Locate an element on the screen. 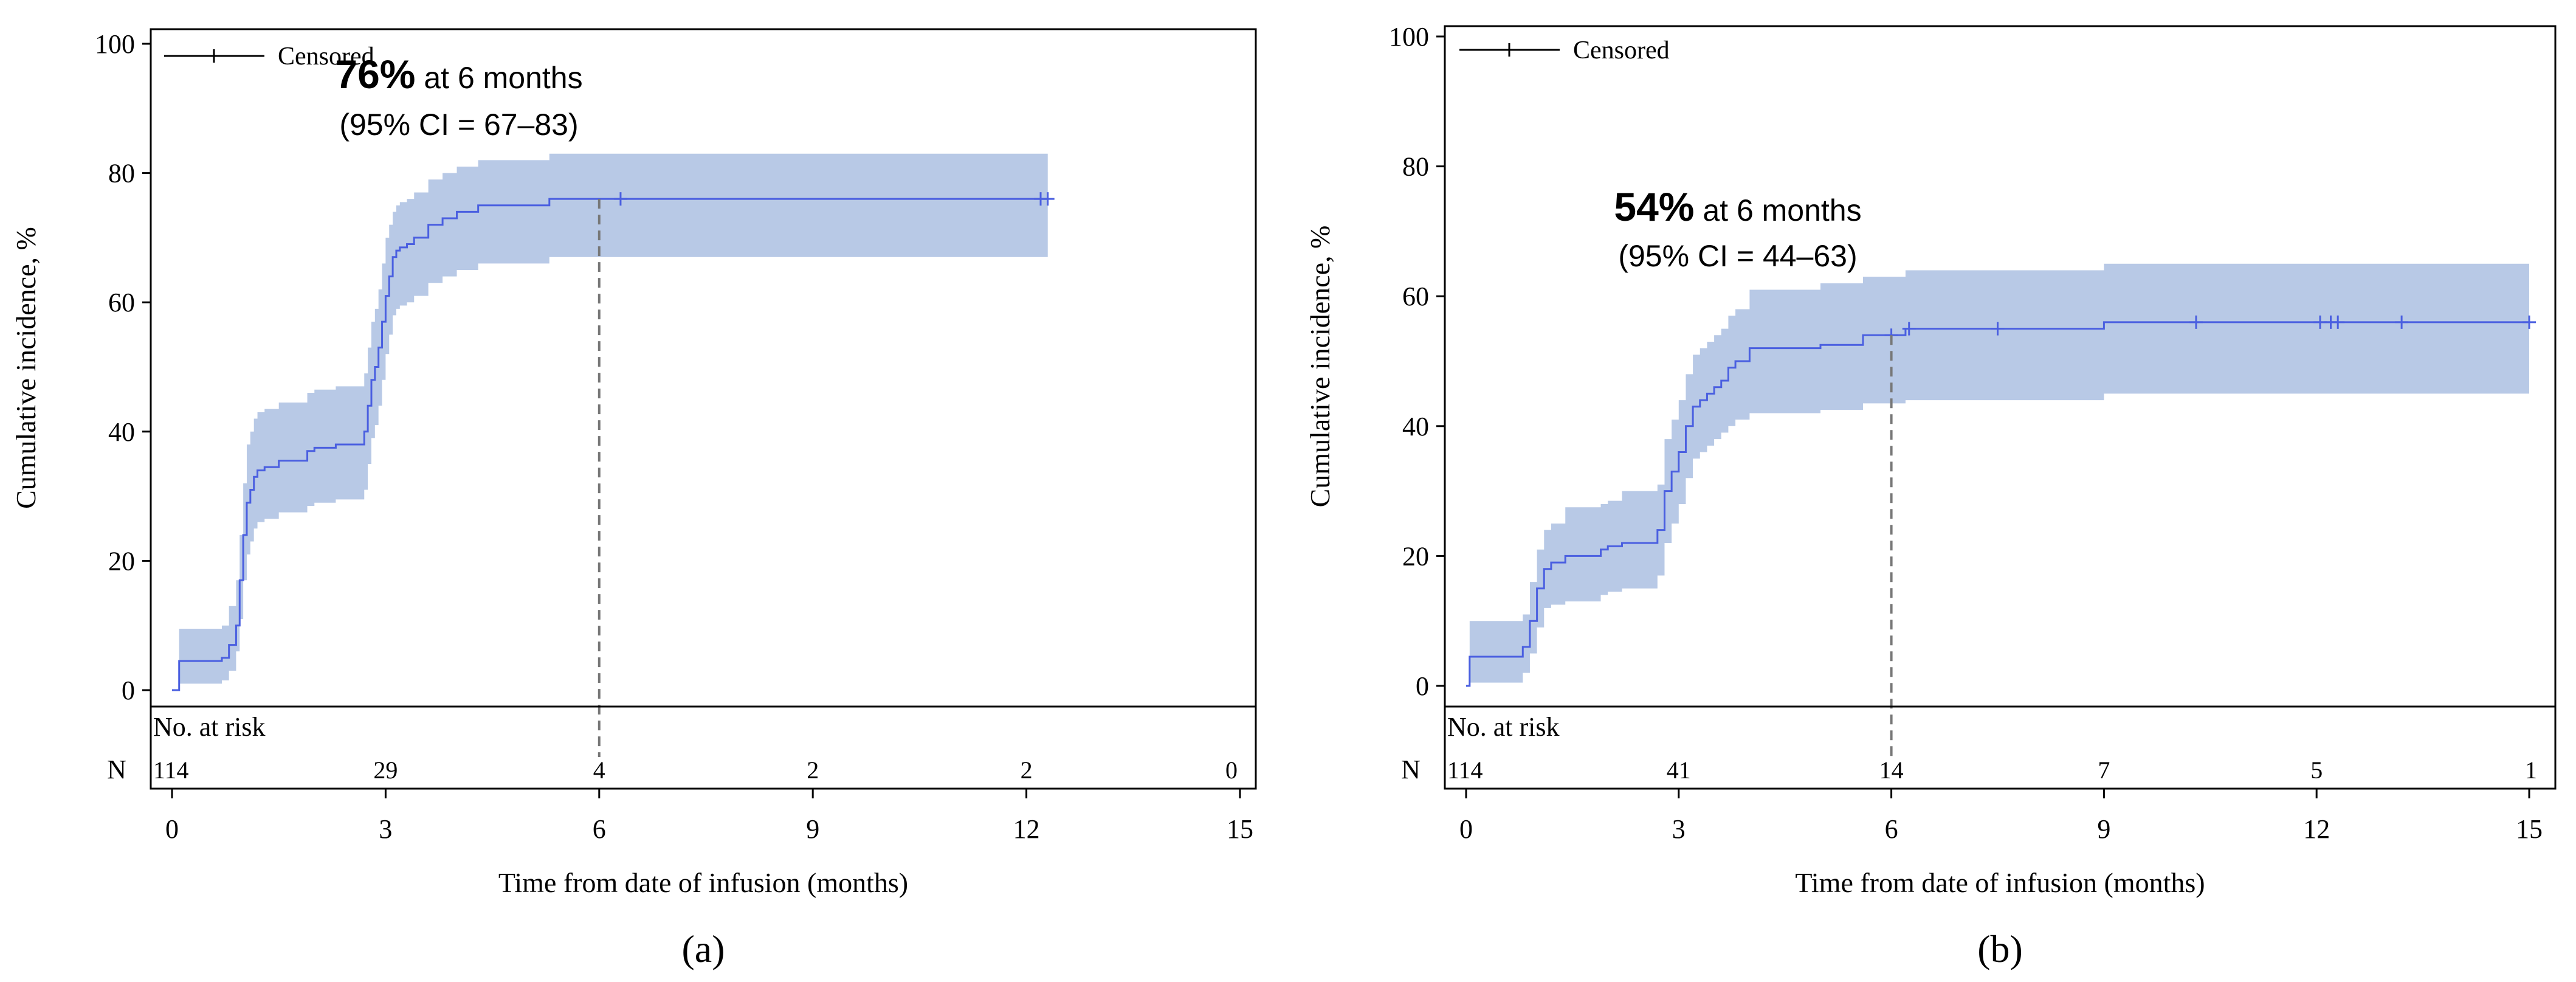  risk-count: 29 is located at coordinates (385, 770).